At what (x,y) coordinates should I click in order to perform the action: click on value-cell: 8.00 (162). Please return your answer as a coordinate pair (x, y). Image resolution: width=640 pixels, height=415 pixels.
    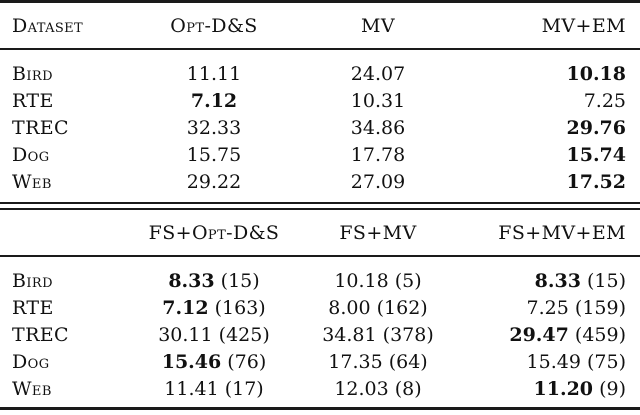
    Looking at the image, I should click on (378, 307).